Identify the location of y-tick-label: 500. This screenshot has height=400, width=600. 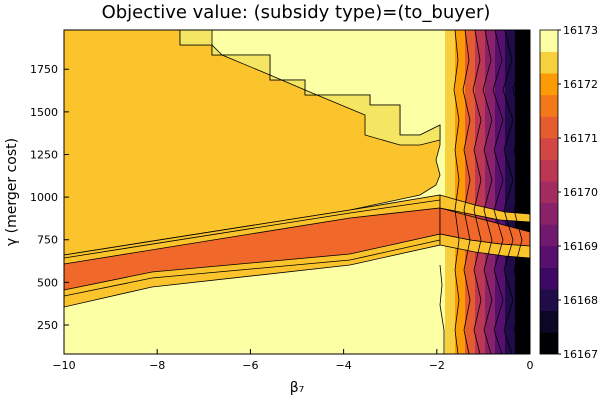
(47, 282).